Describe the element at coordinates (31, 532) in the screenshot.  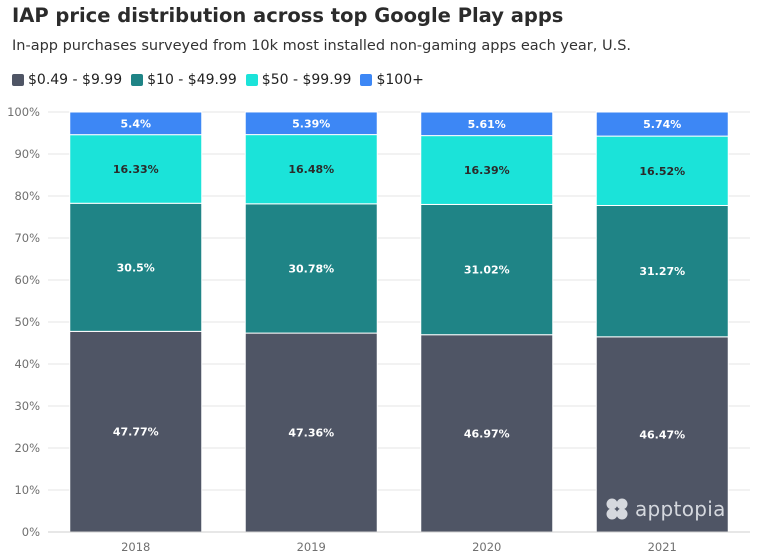
I see `y-tick-label: 0%` at that location.